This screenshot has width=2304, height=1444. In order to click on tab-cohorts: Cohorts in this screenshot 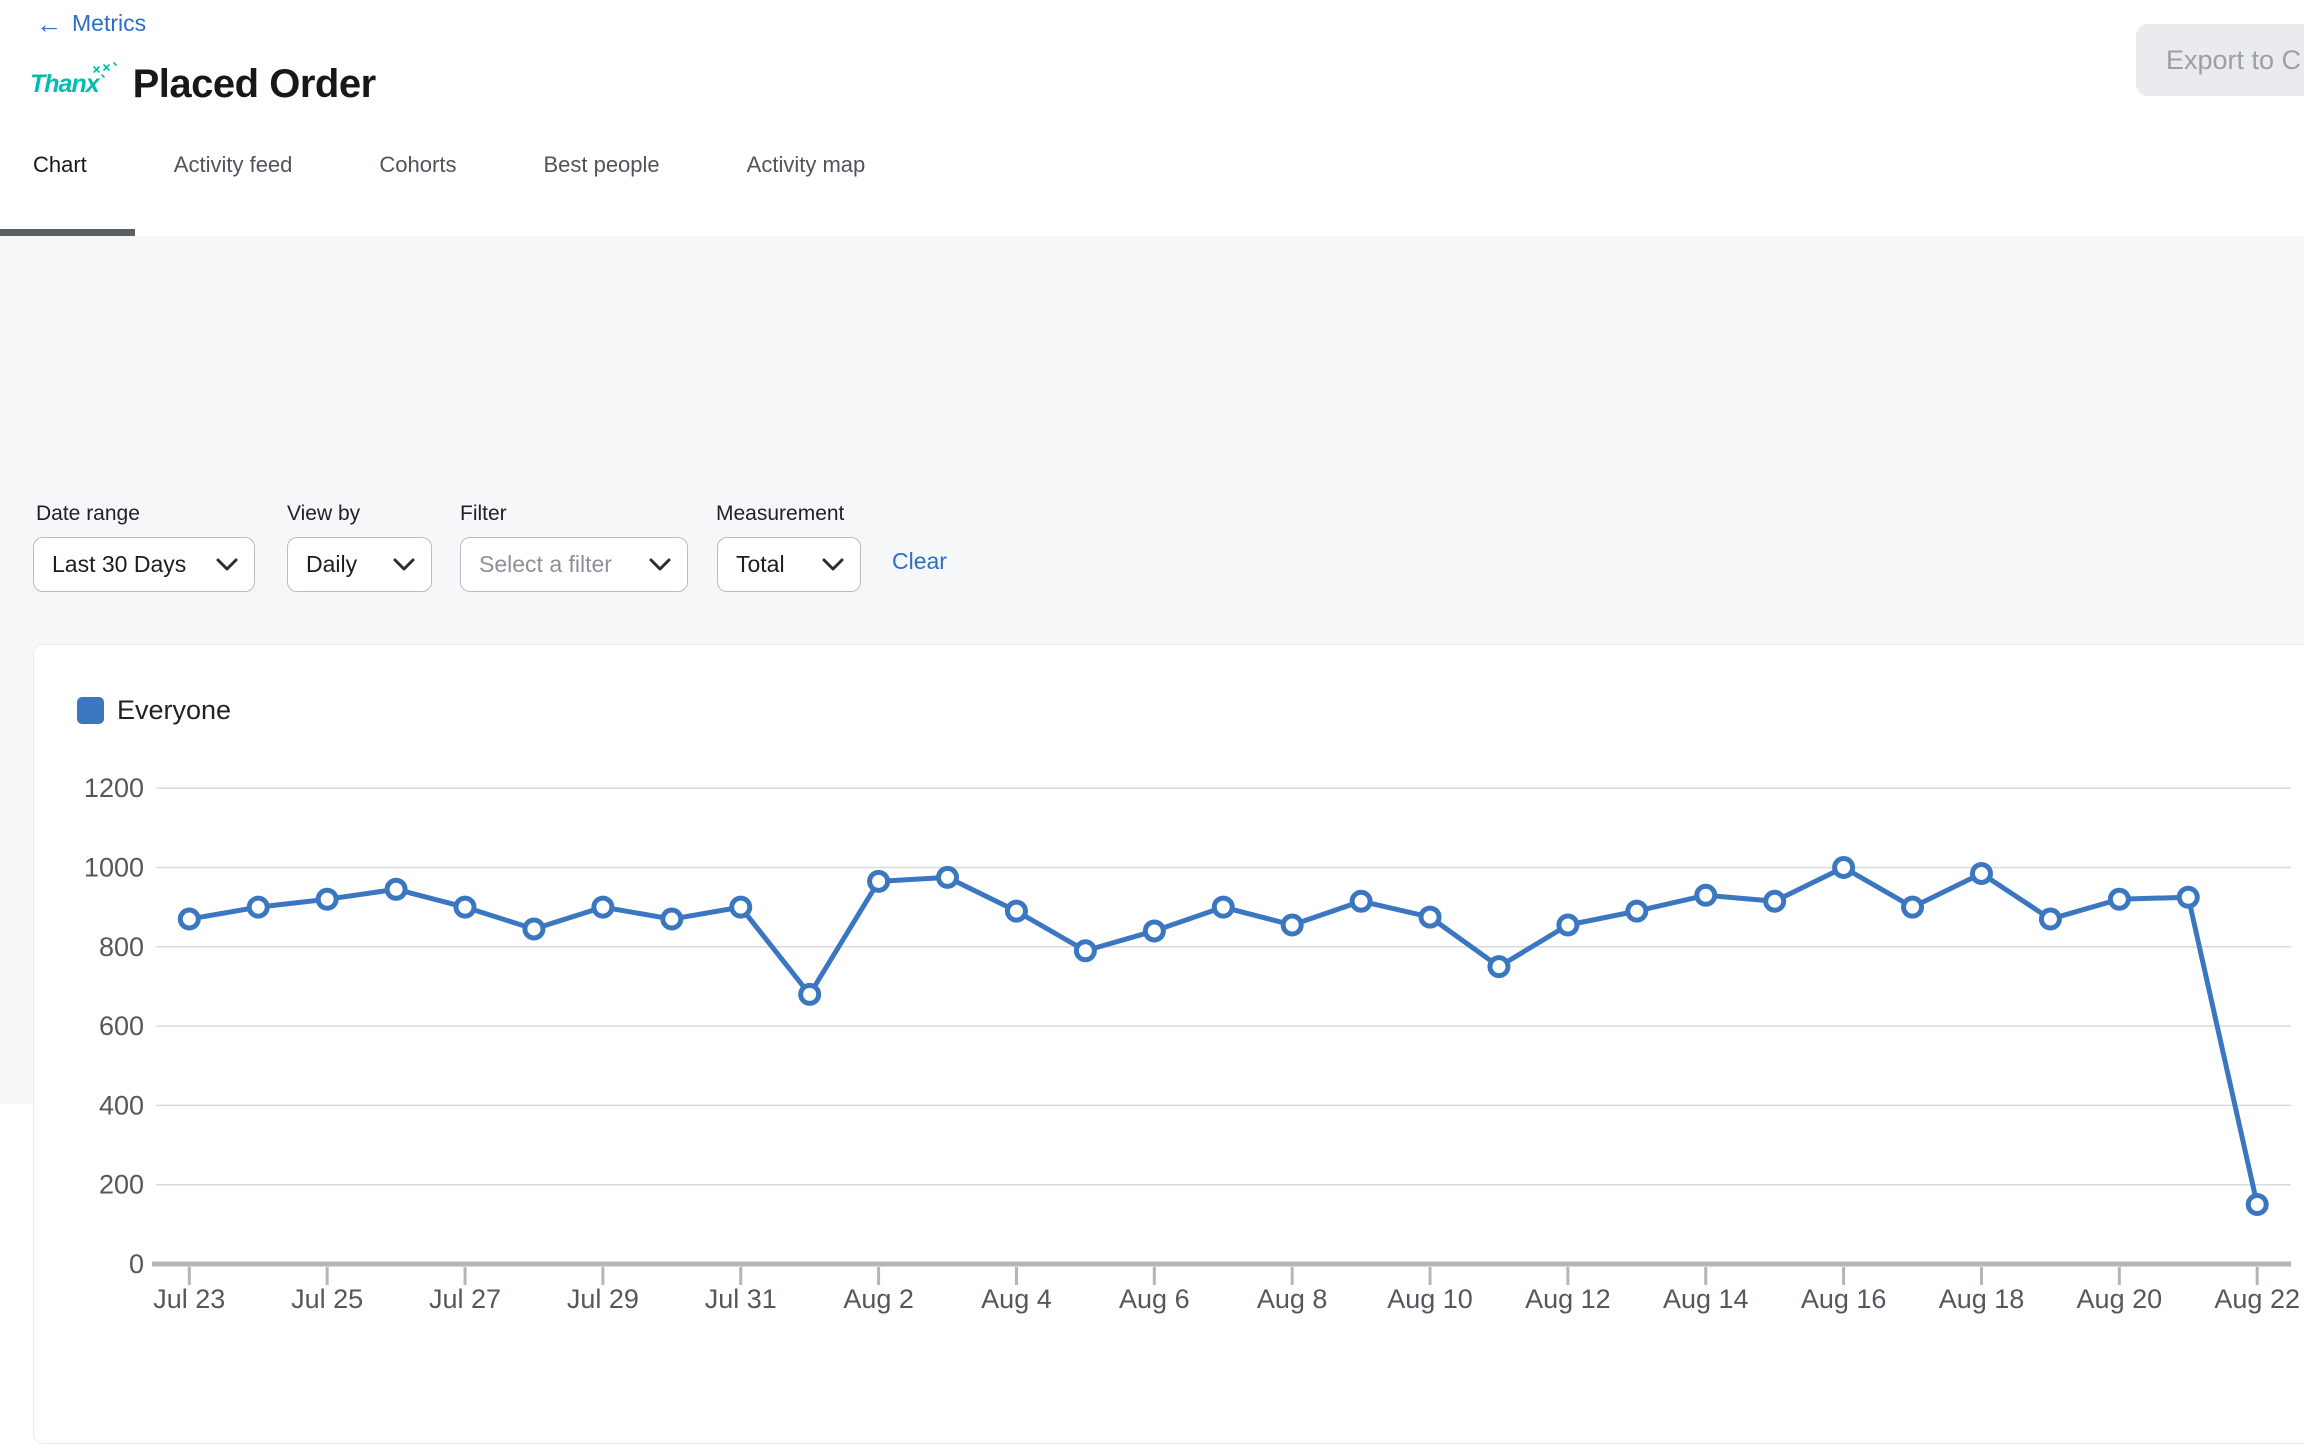, I will do `click(418, 164)`.